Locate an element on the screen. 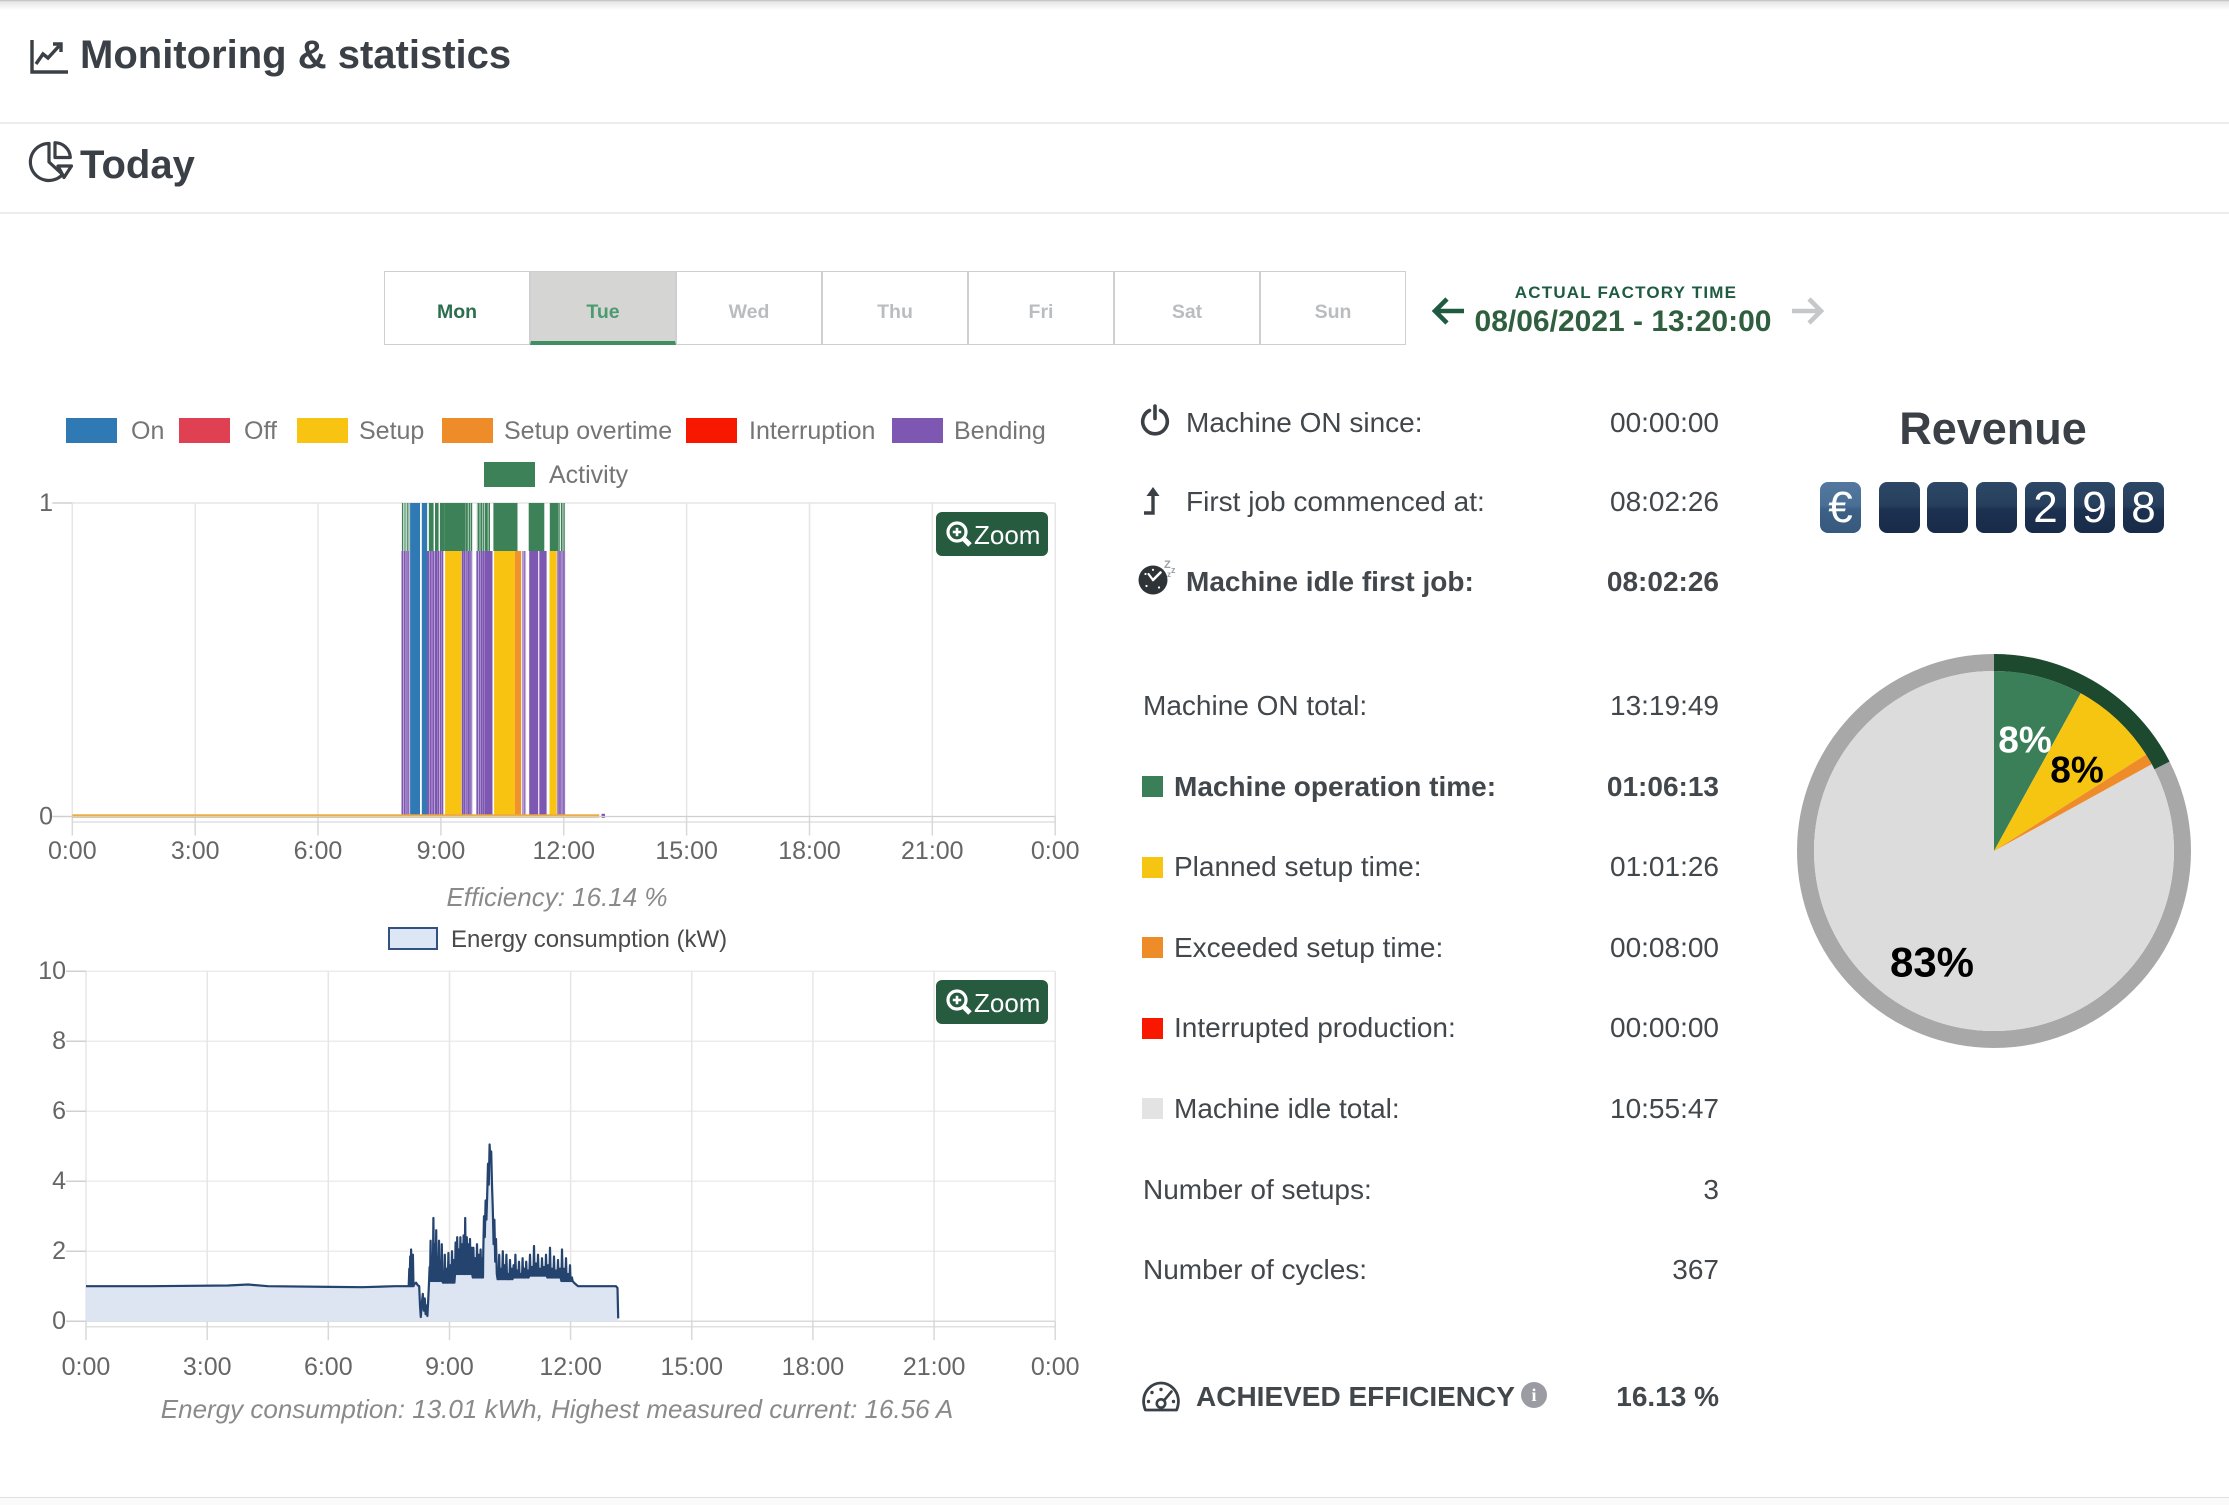 The height and width of the screenshot is (1505, 2229). svg-text: 6 is located at coordinates (59, 1111).